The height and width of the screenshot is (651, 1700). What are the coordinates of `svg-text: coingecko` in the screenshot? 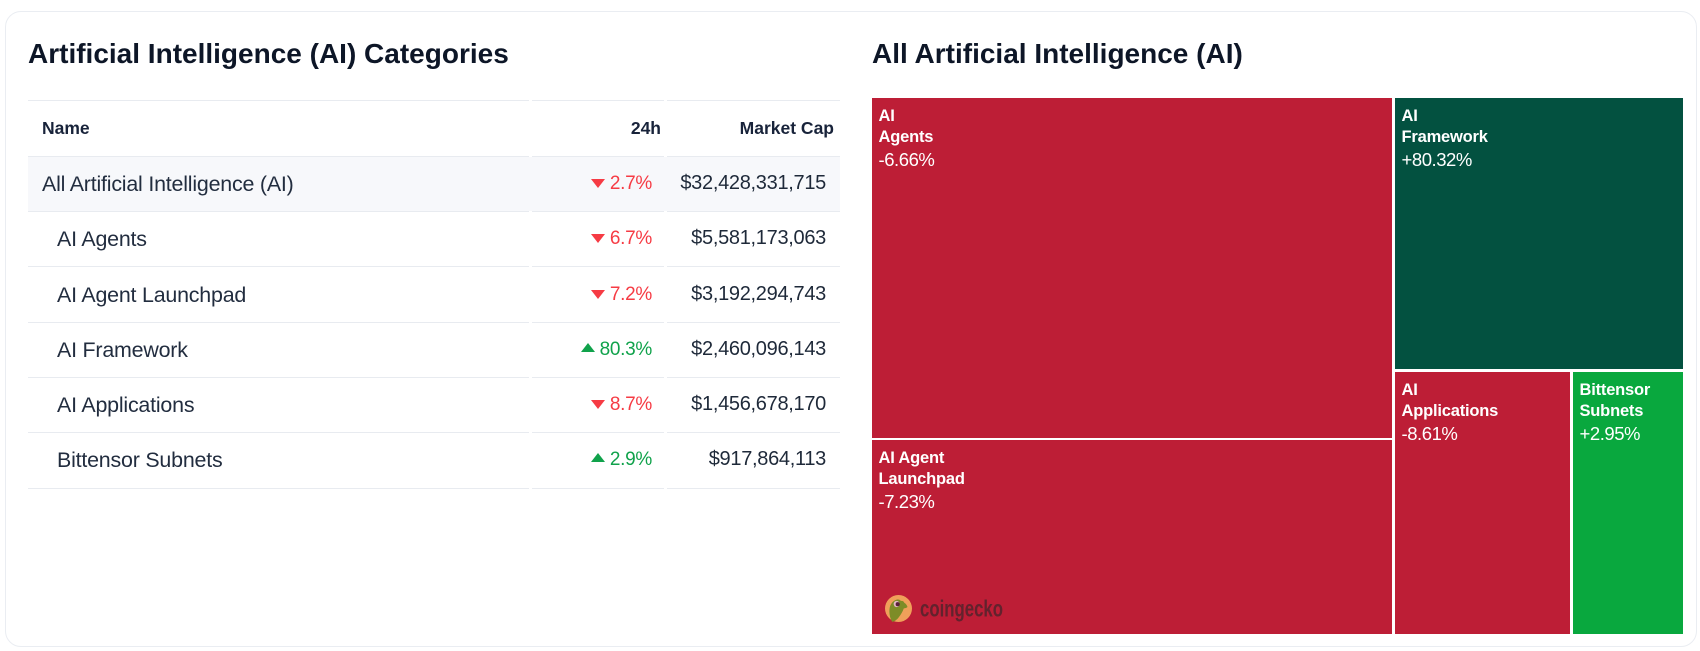 It's located at (961, 609).